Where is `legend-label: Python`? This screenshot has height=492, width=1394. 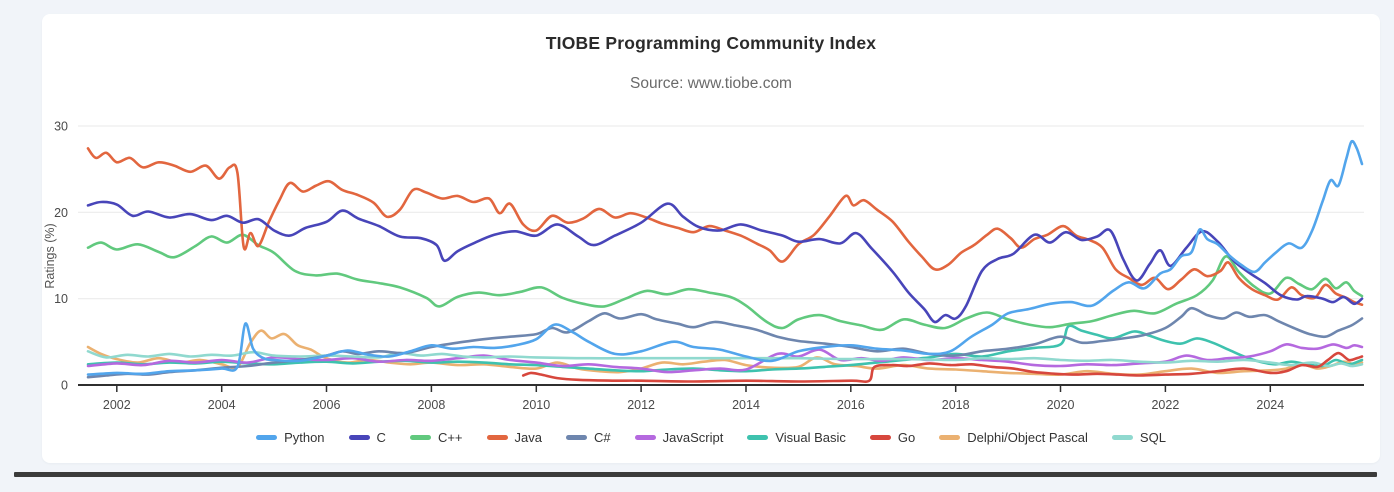
legend-label: Python is located at coordinates (304, 437).